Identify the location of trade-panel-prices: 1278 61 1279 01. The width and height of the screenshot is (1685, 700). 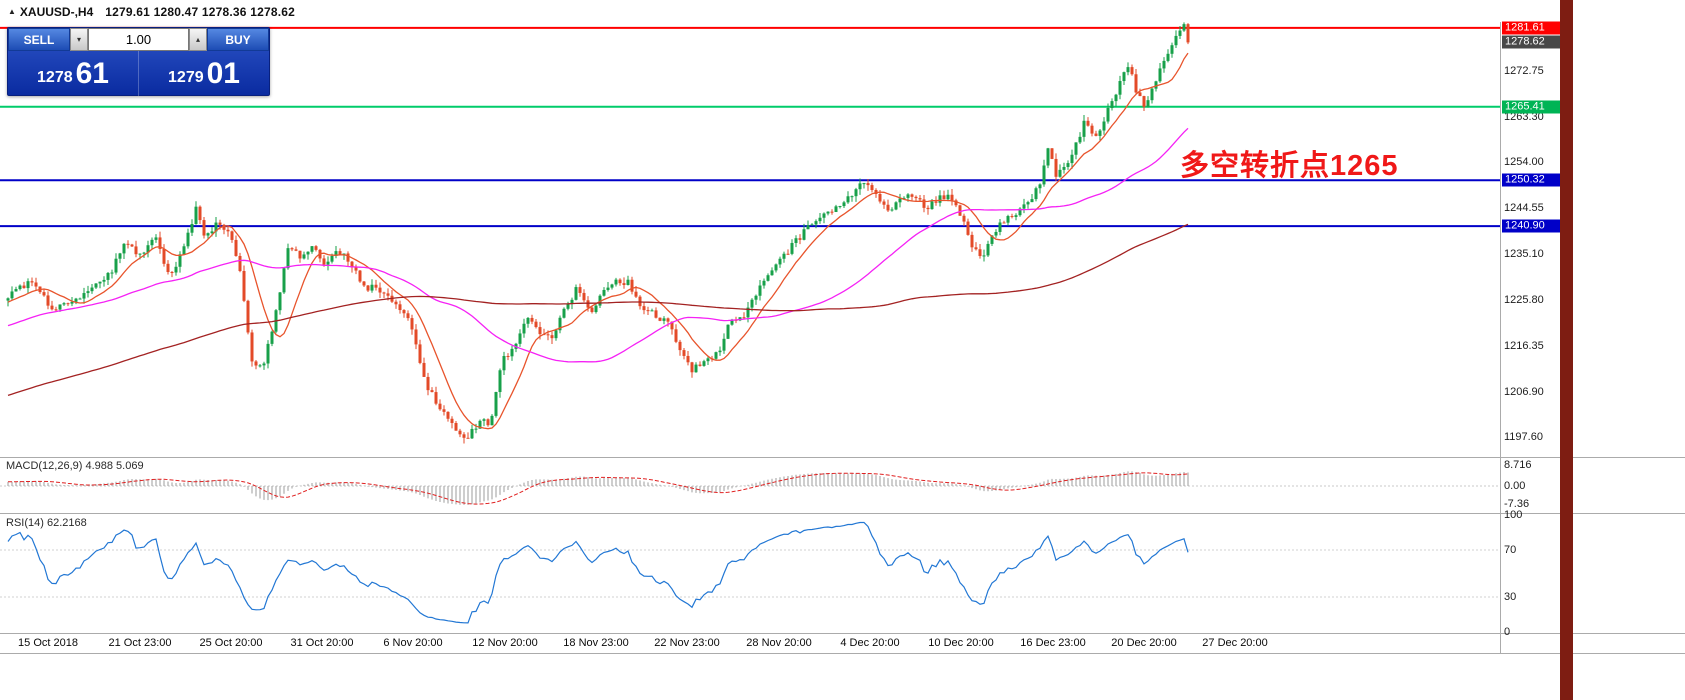
(138, 73).